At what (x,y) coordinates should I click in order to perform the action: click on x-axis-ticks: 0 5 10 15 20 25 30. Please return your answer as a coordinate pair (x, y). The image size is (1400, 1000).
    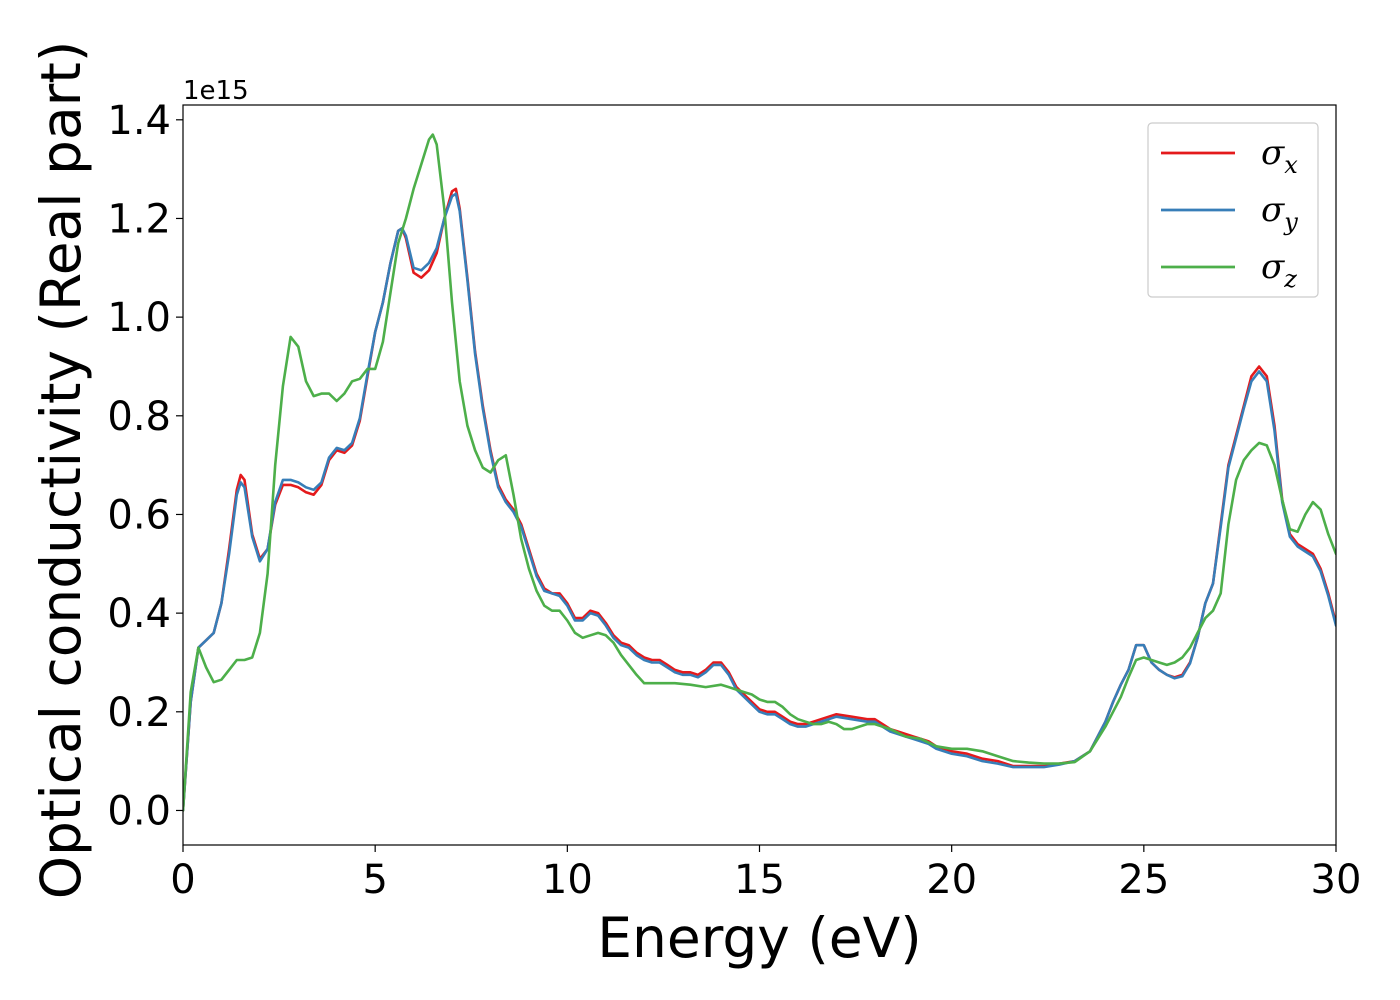
    Looking at the image, I should click on (765, 874).